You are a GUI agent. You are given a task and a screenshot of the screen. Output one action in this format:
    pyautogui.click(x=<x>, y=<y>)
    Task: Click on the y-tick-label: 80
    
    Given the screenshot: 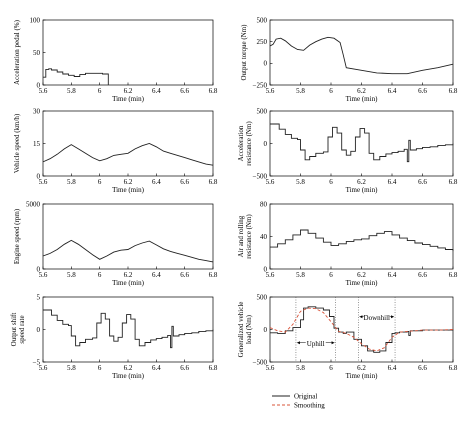 What is the action you would take?
    pyautogui.click(x=264, y=204)
    